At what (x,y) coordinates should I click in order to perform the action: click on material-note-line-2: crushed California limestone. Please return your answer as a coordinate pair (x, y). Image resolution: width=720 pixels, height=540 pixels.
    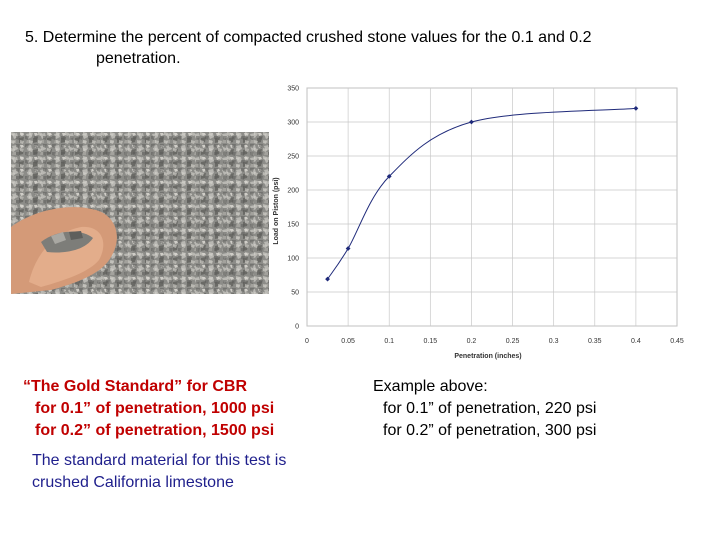
    Looking at the image, I should click on (133, 482).